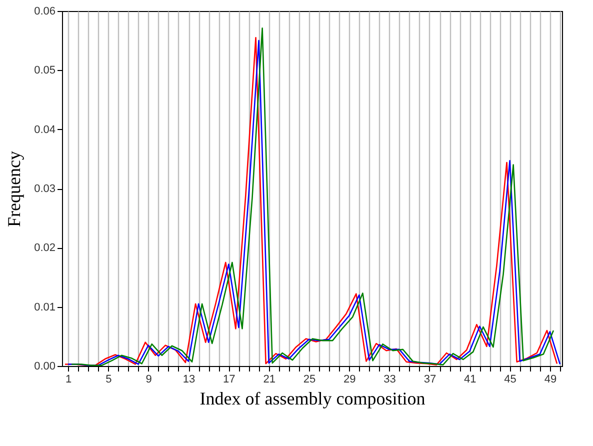 This screenshot has width=593, height=446. Describe the element at coordinates (45, 70) in the screenshot. I see `y-tick-label: 0.05` at that location.